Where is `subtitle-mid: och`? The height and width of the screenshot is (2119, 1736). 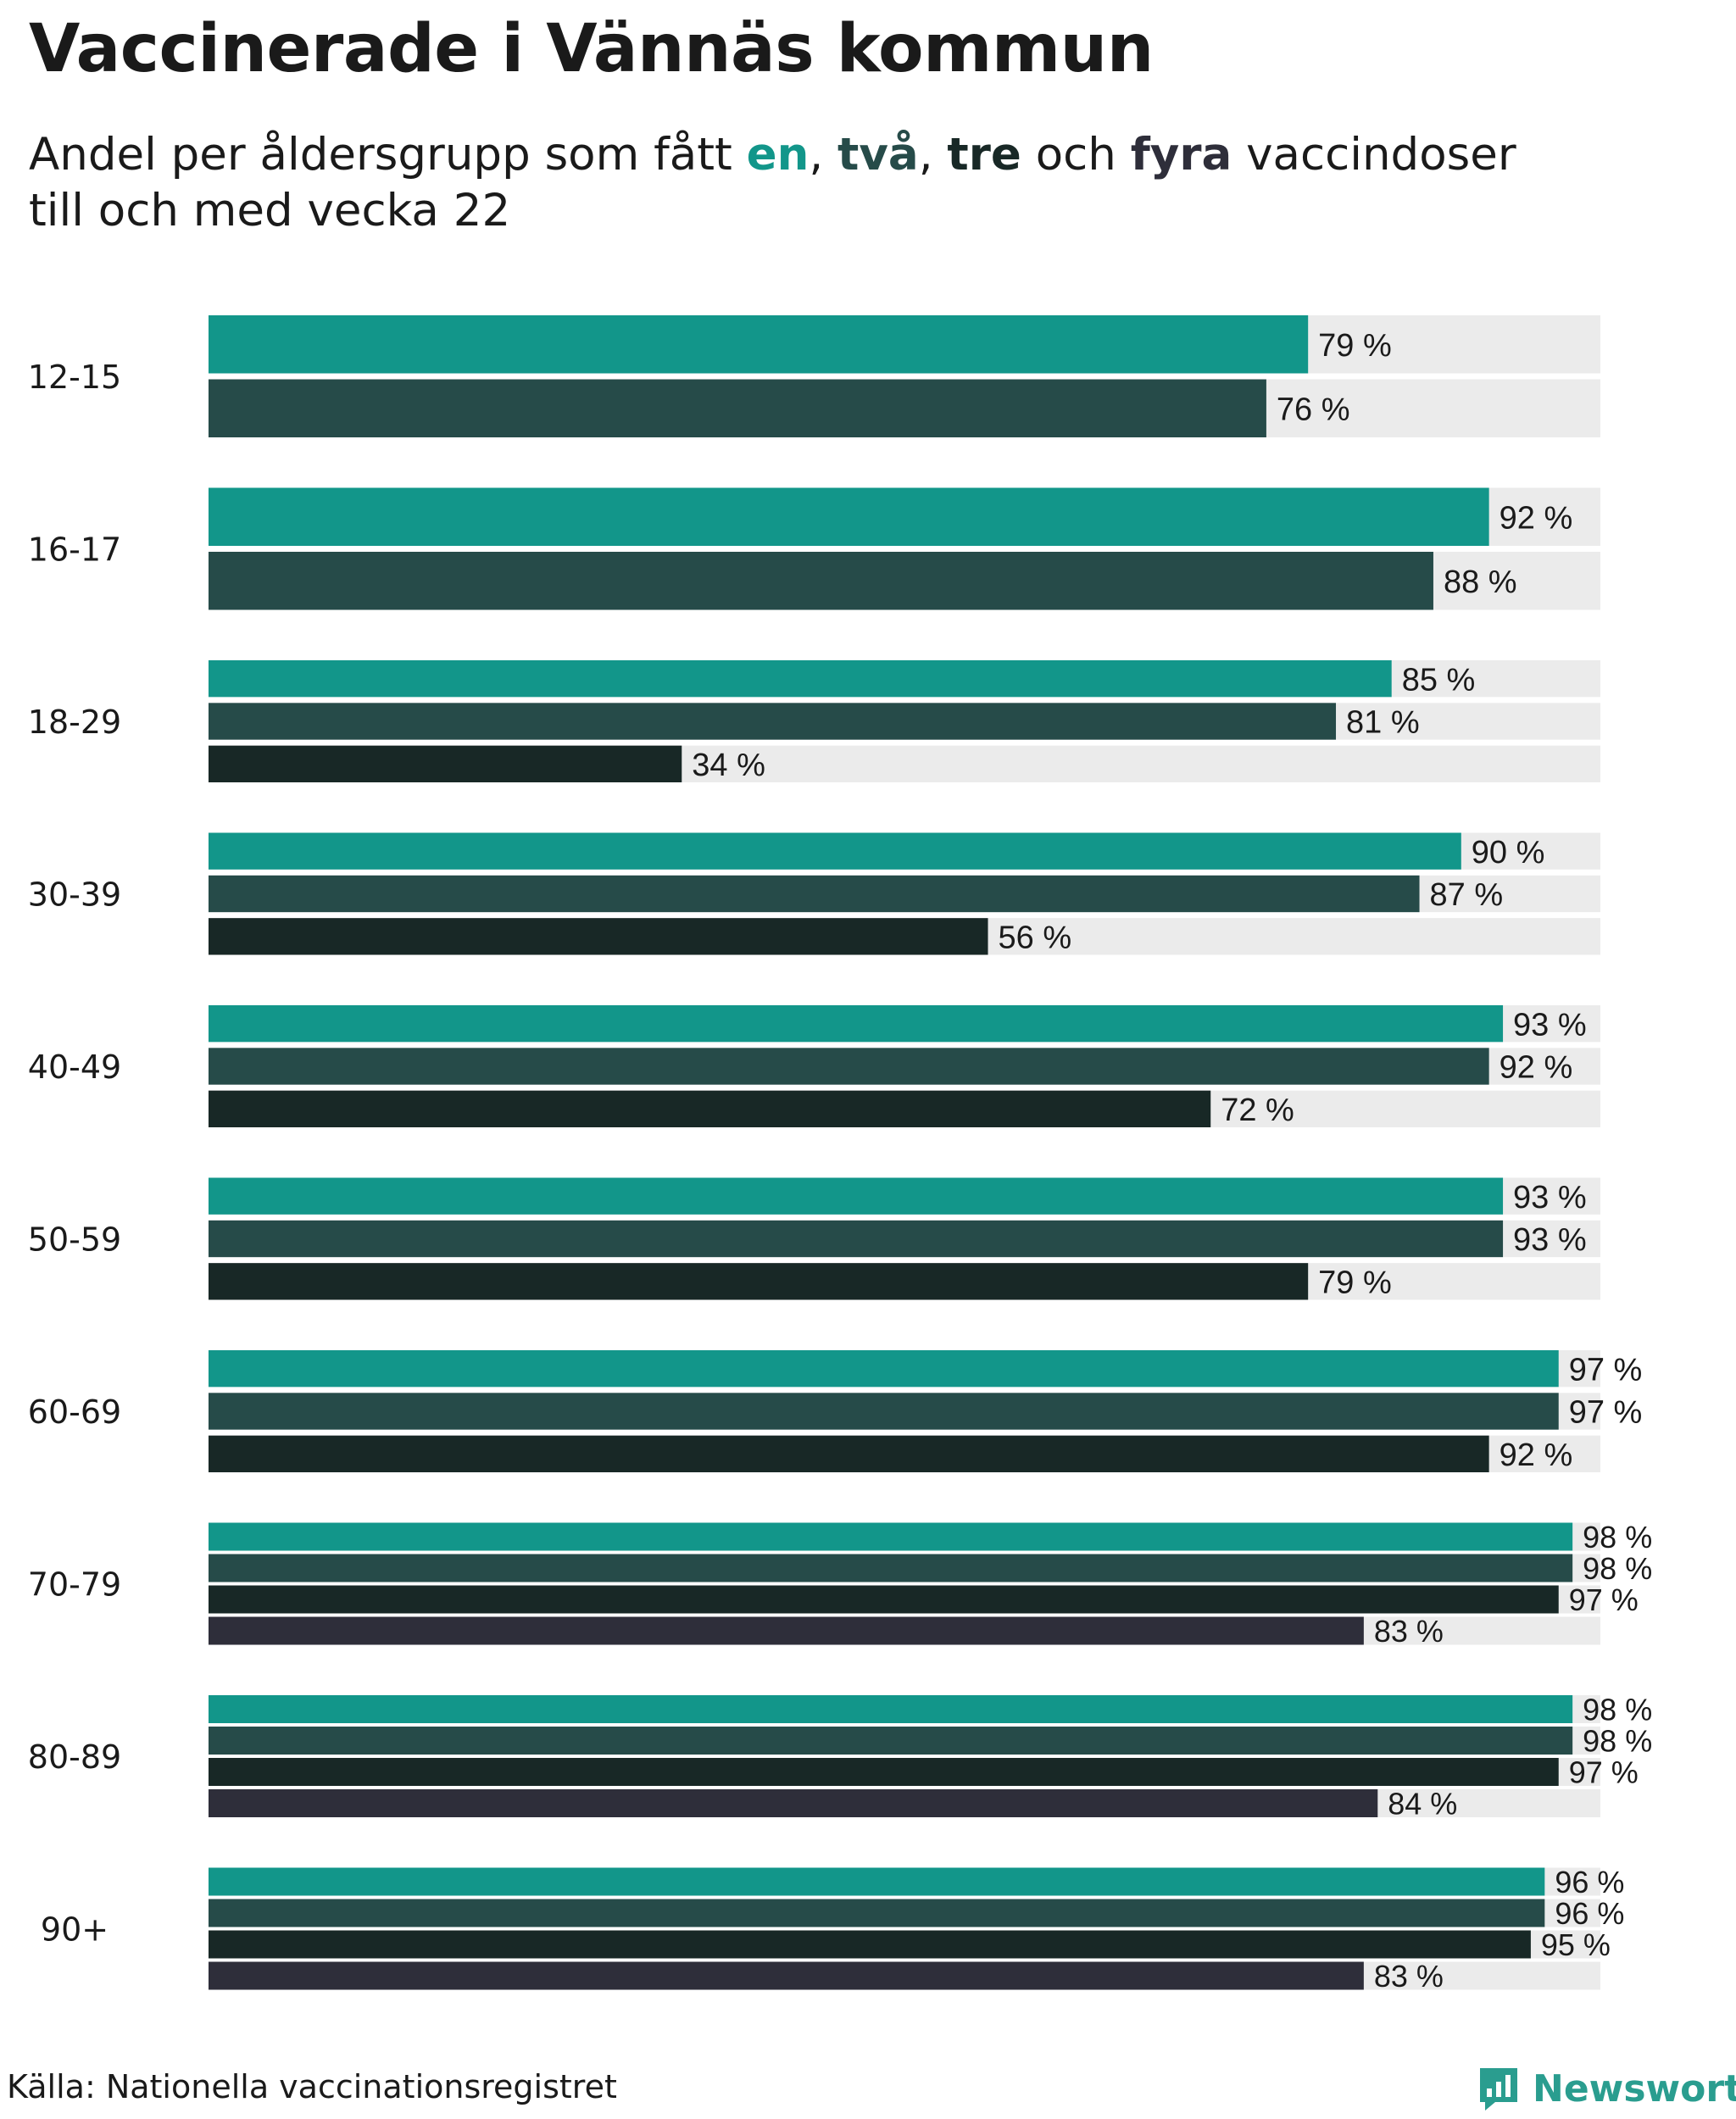
subtitle-mid: och is located at coordinates (1075, 155).